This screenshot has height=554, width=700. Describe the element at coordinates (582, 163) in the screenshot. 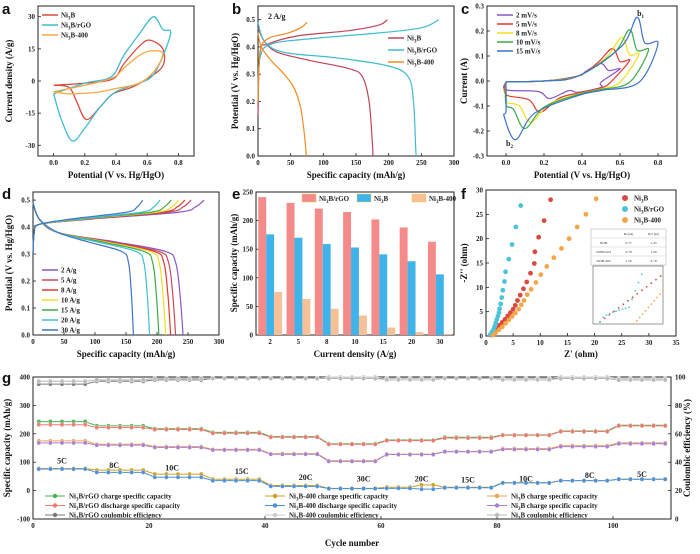

I see `x-tick-label: 0.4` at that location.